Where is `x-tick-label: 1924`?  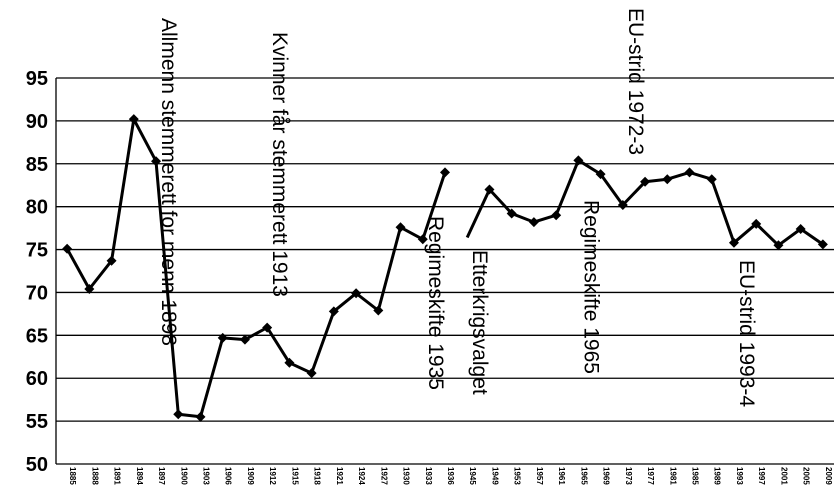
x-tick-label: 1924 is located at coordinates (361, 476).